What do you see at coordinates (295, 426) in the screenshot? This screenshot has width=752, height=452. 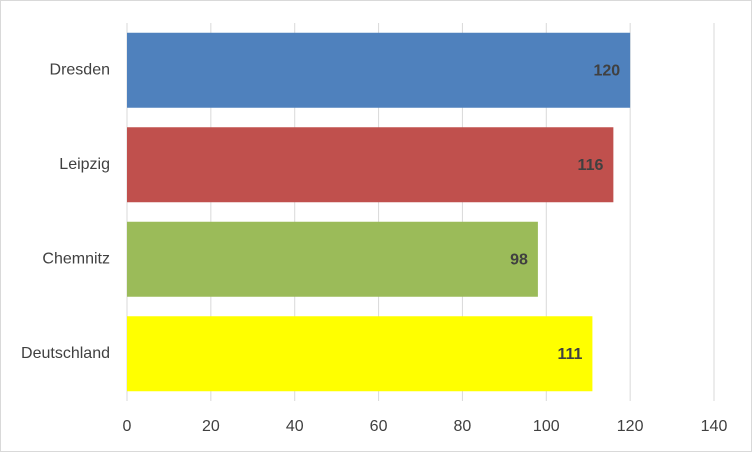 I see `x-tick-label: 40` at bounding box center [295, 426].